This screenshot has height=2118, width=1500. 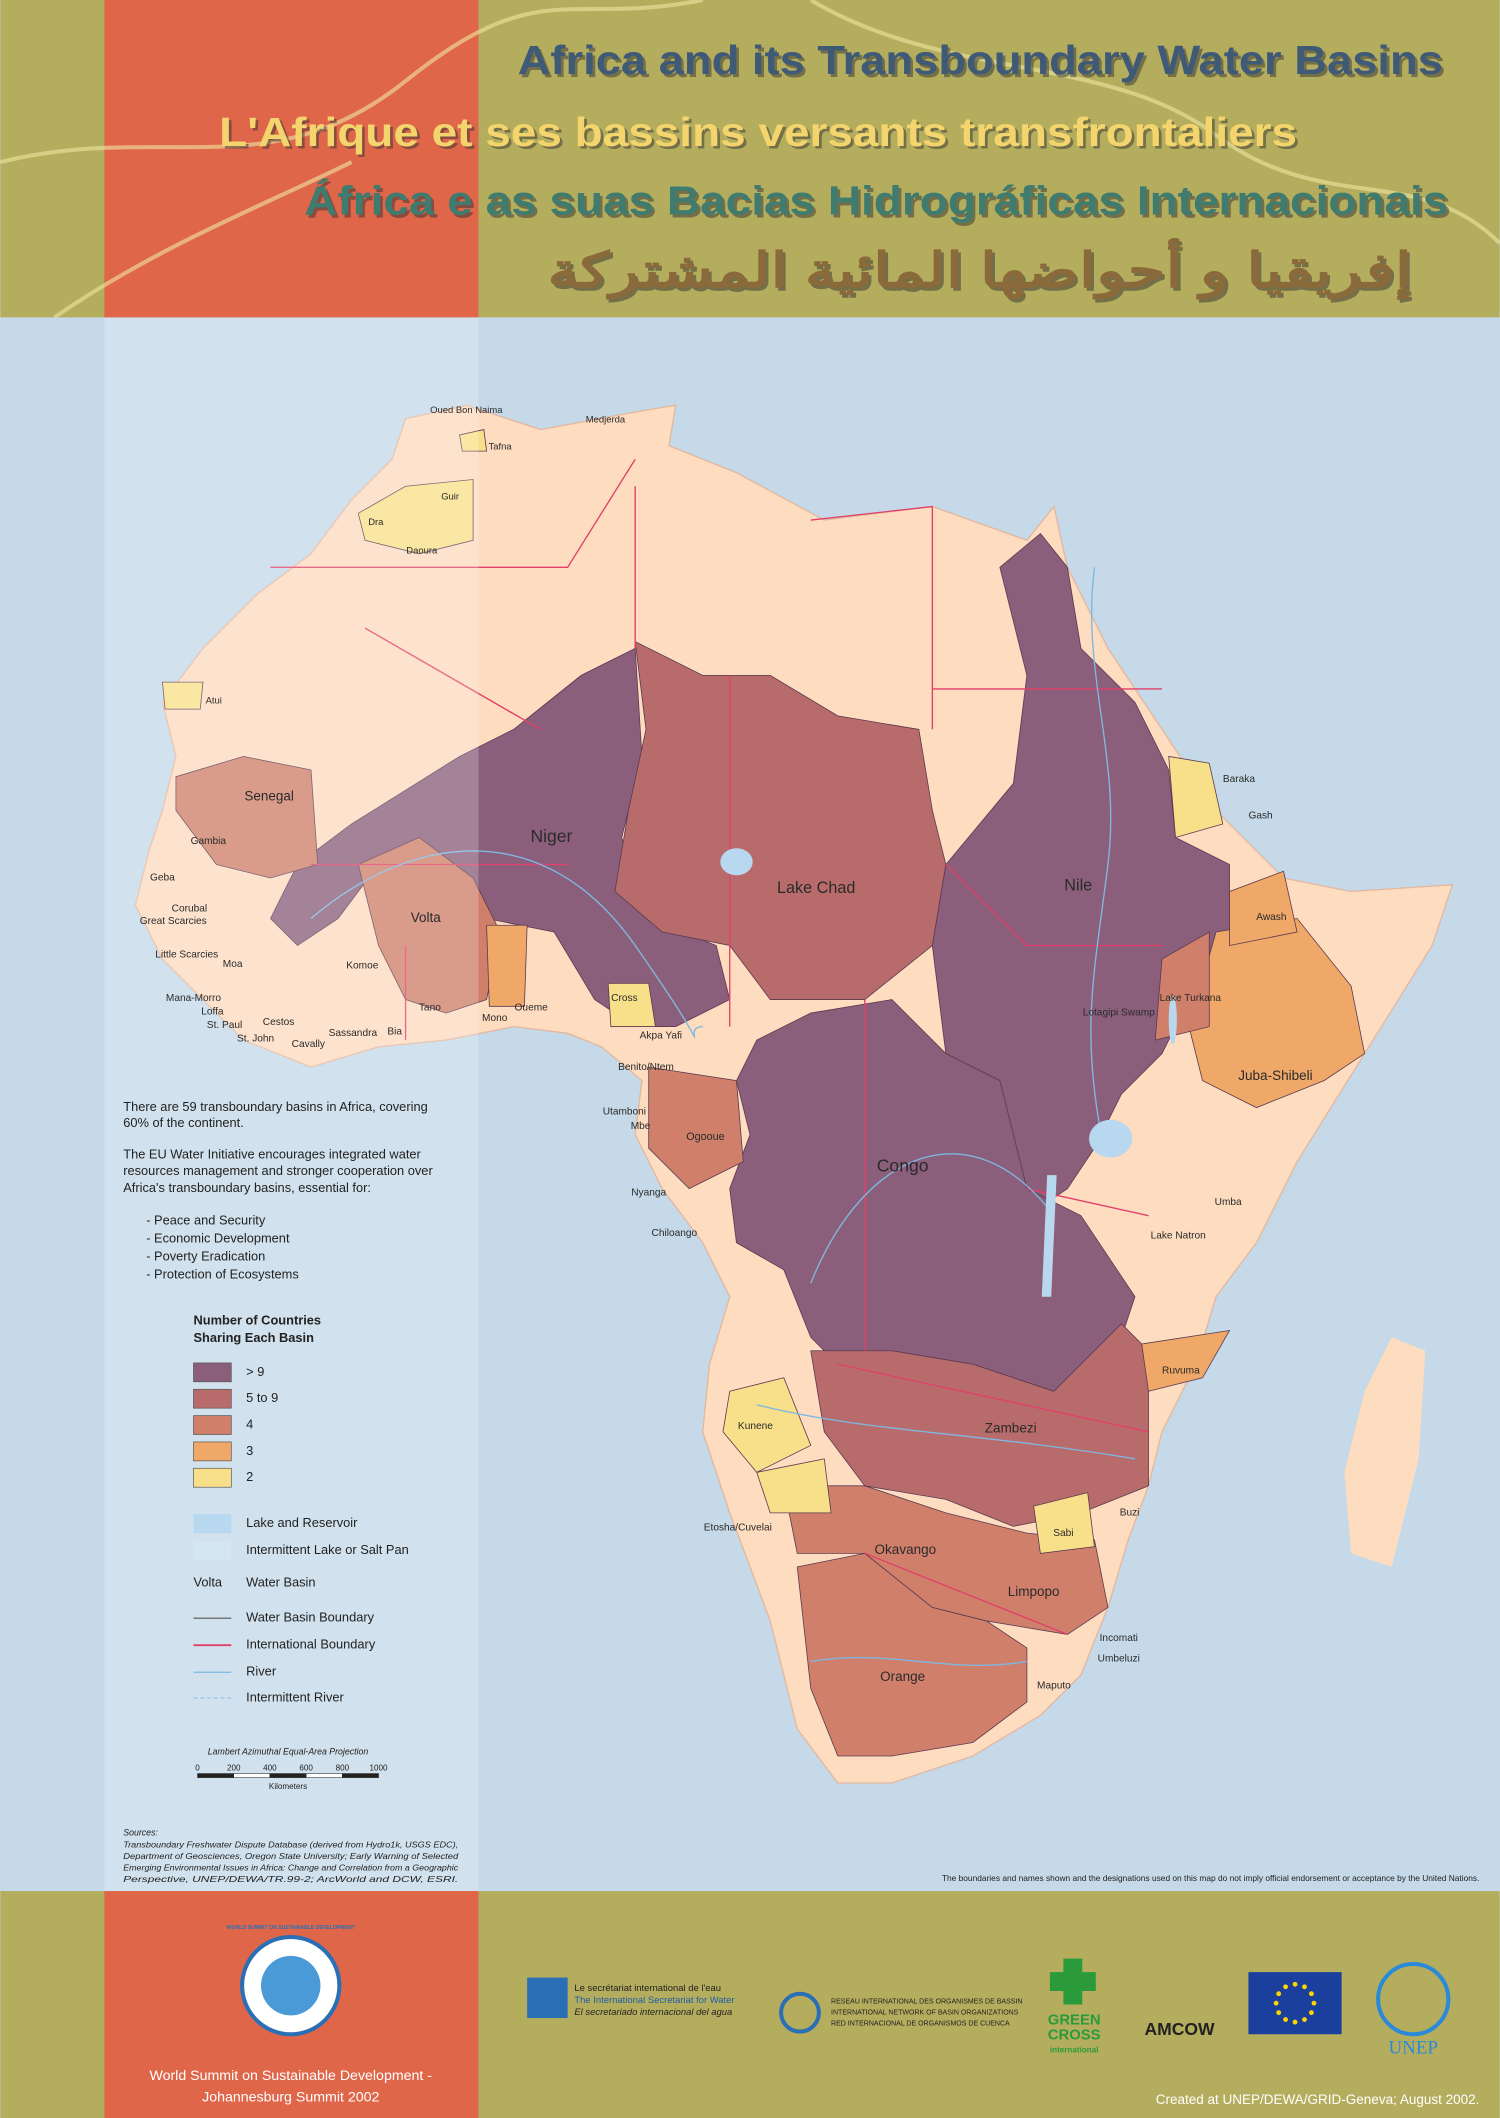 I want to click on legend-label: 2, so click(x=249, y=1476).